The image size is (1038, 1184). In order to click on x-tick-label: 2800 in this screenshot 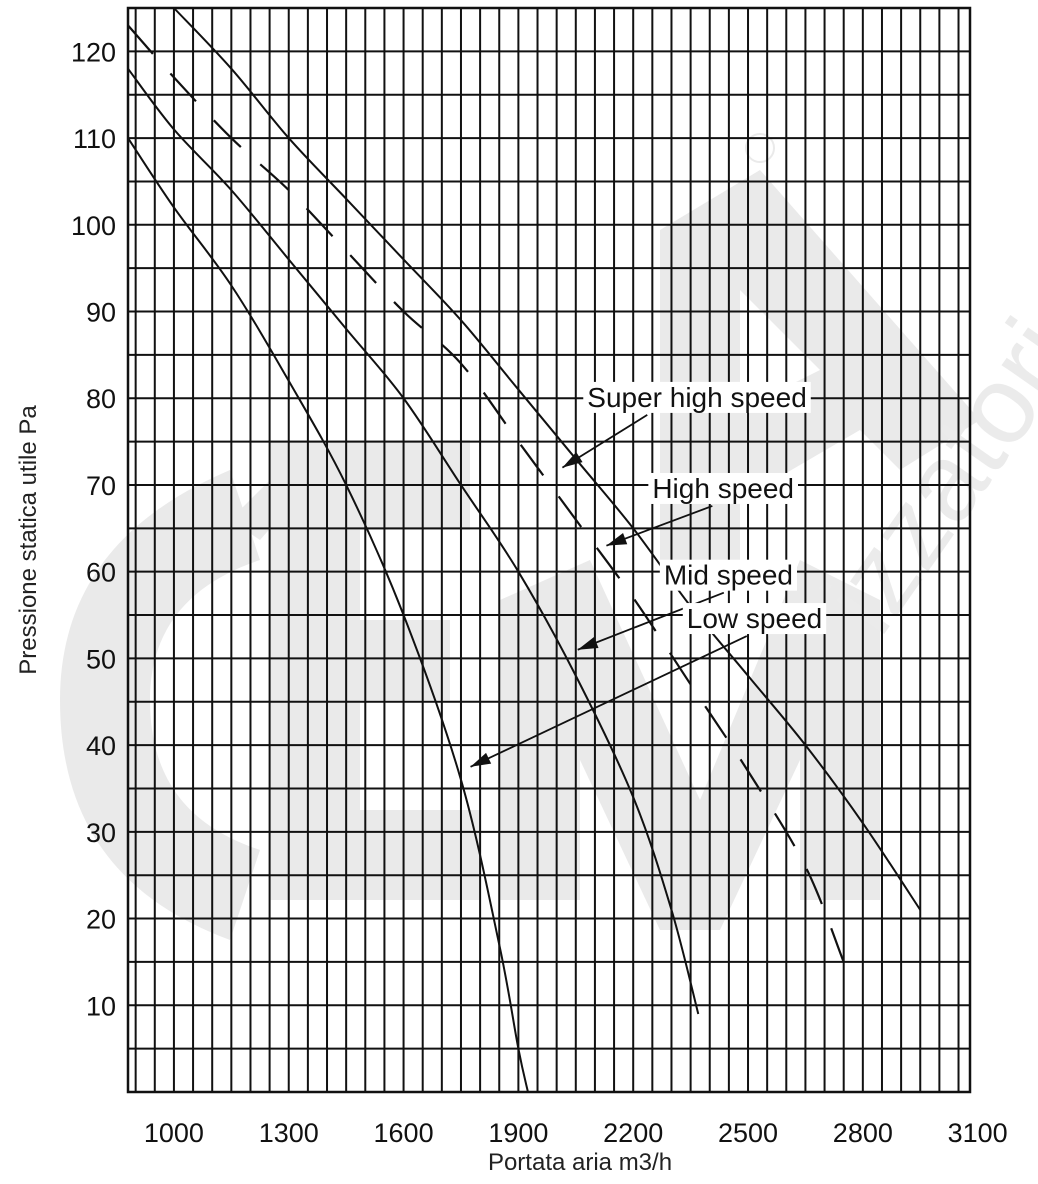, I will do `click(863, 1133)`.